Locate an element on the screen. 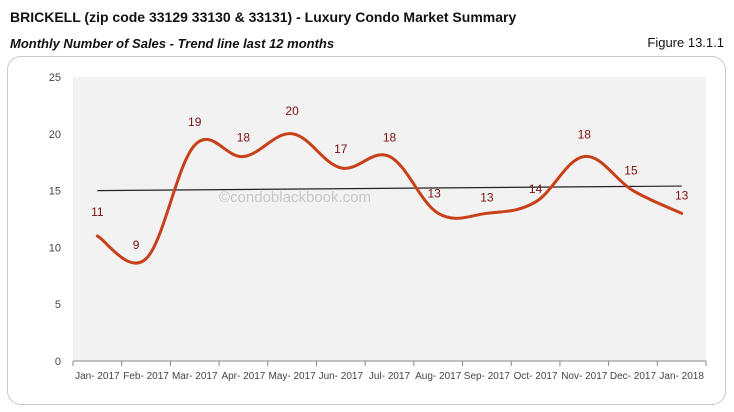 The height and width of the screenshot is (412, 734). x-tick-label: Mar- 2017 is located at coordinates (195, 376).